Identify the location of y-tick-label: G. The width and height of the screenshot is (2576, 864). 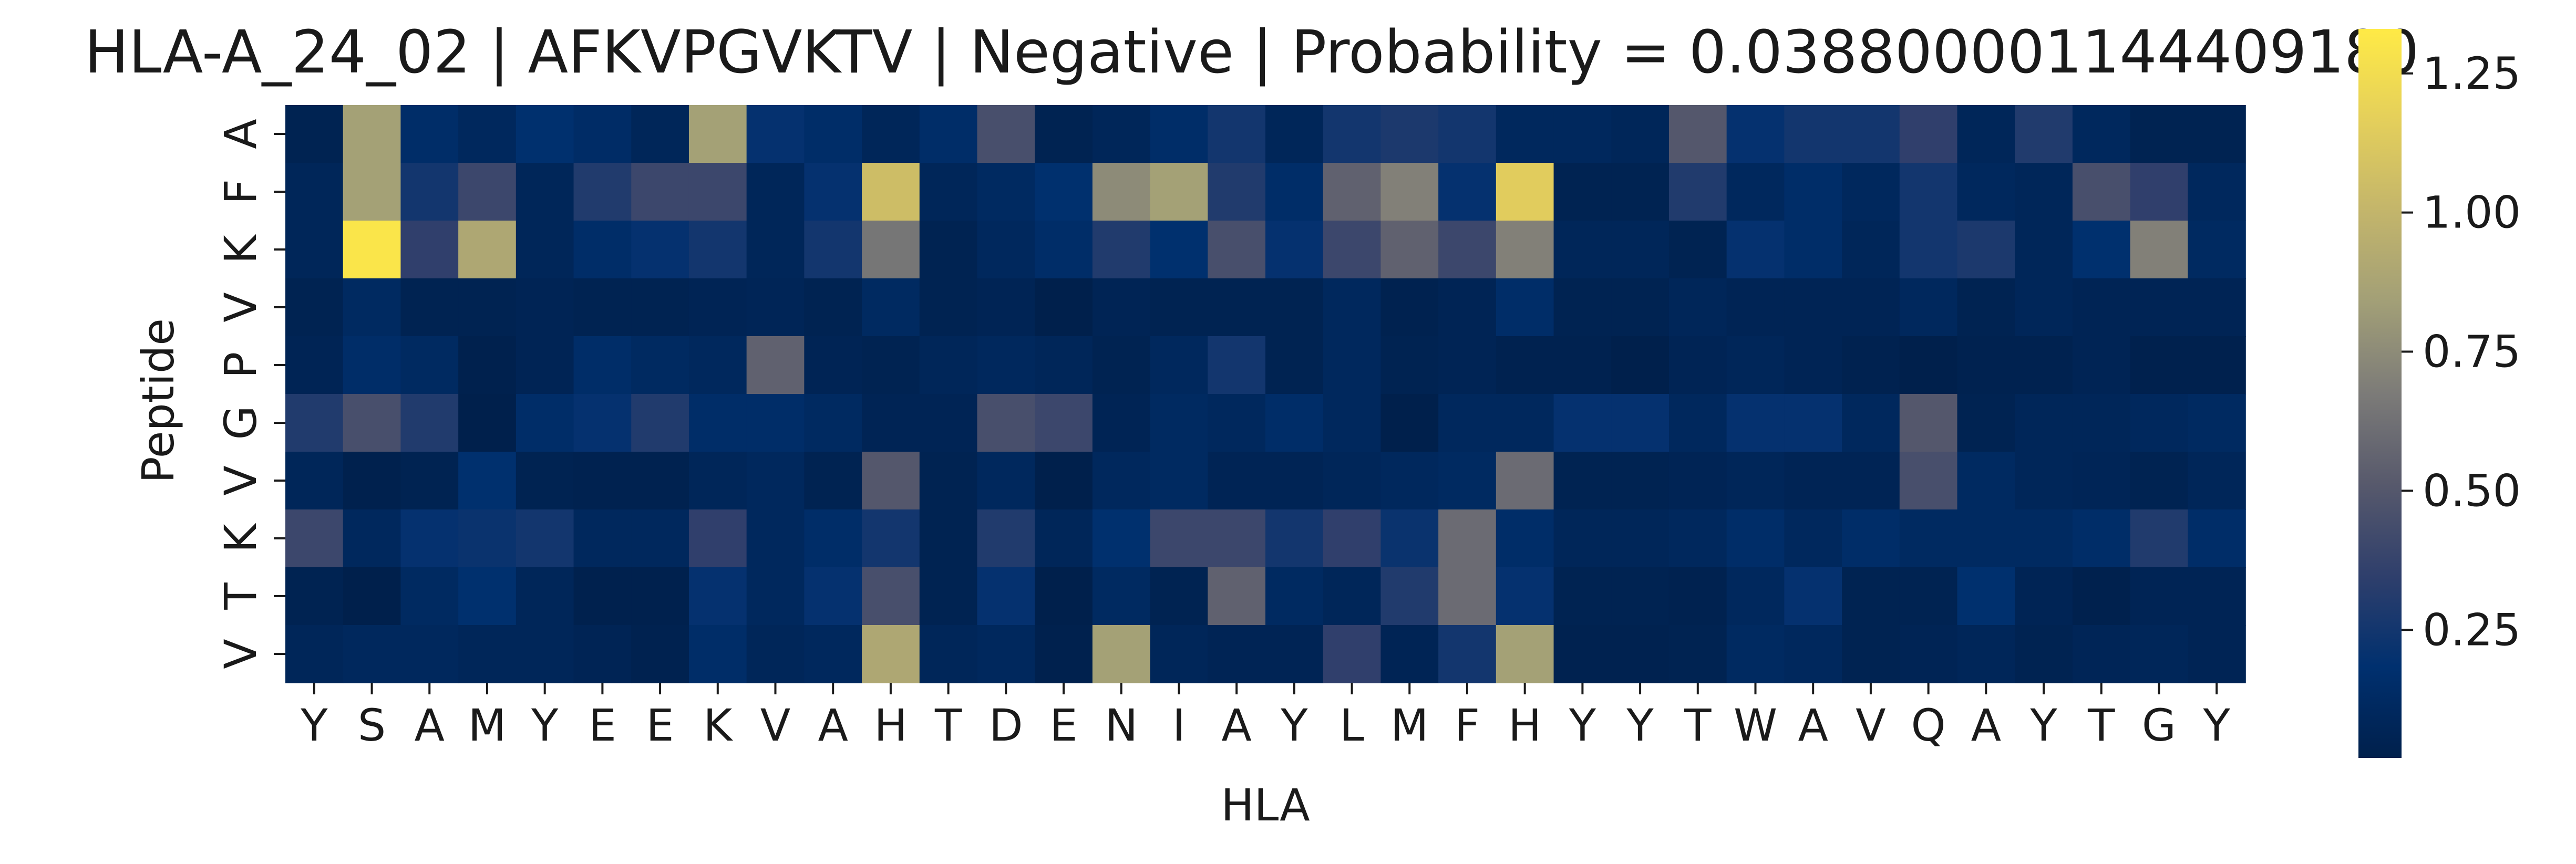
(240, 423).